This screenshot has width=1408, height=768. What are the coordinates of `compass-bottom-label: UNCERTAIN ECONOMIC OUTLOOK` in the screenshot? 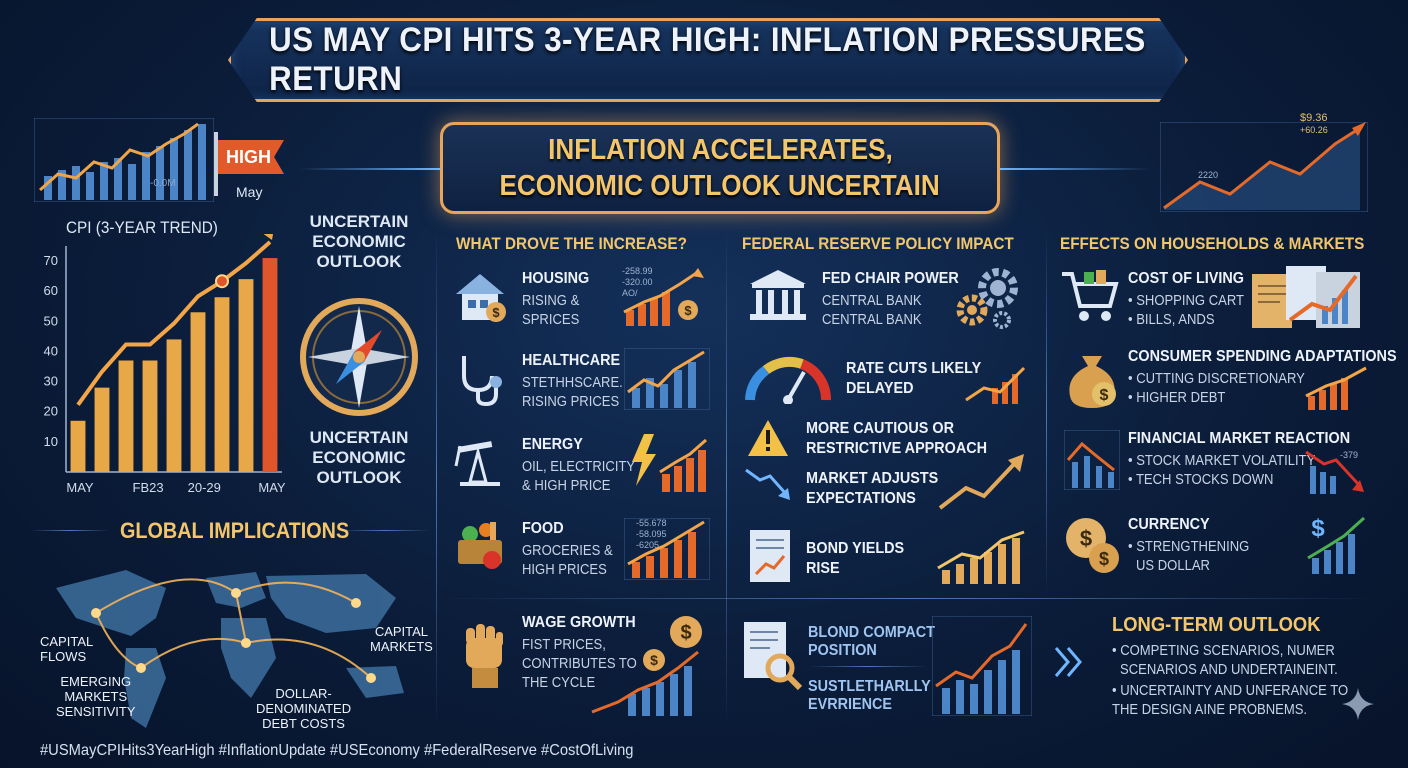 It's located at (359, 458).